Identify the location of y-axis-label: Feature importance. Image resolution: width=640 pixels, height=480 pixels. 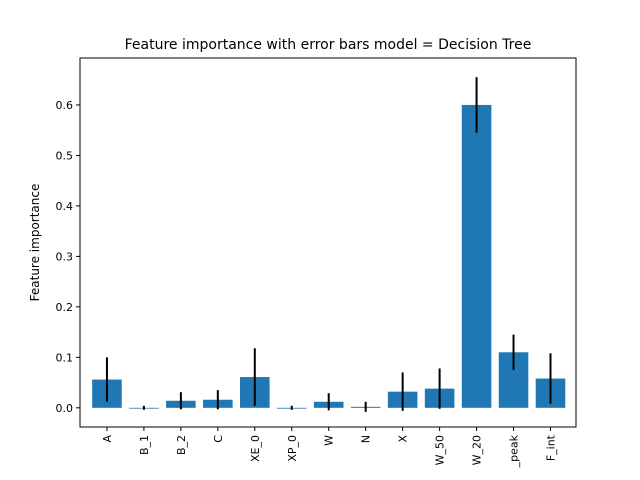
(35, 243).